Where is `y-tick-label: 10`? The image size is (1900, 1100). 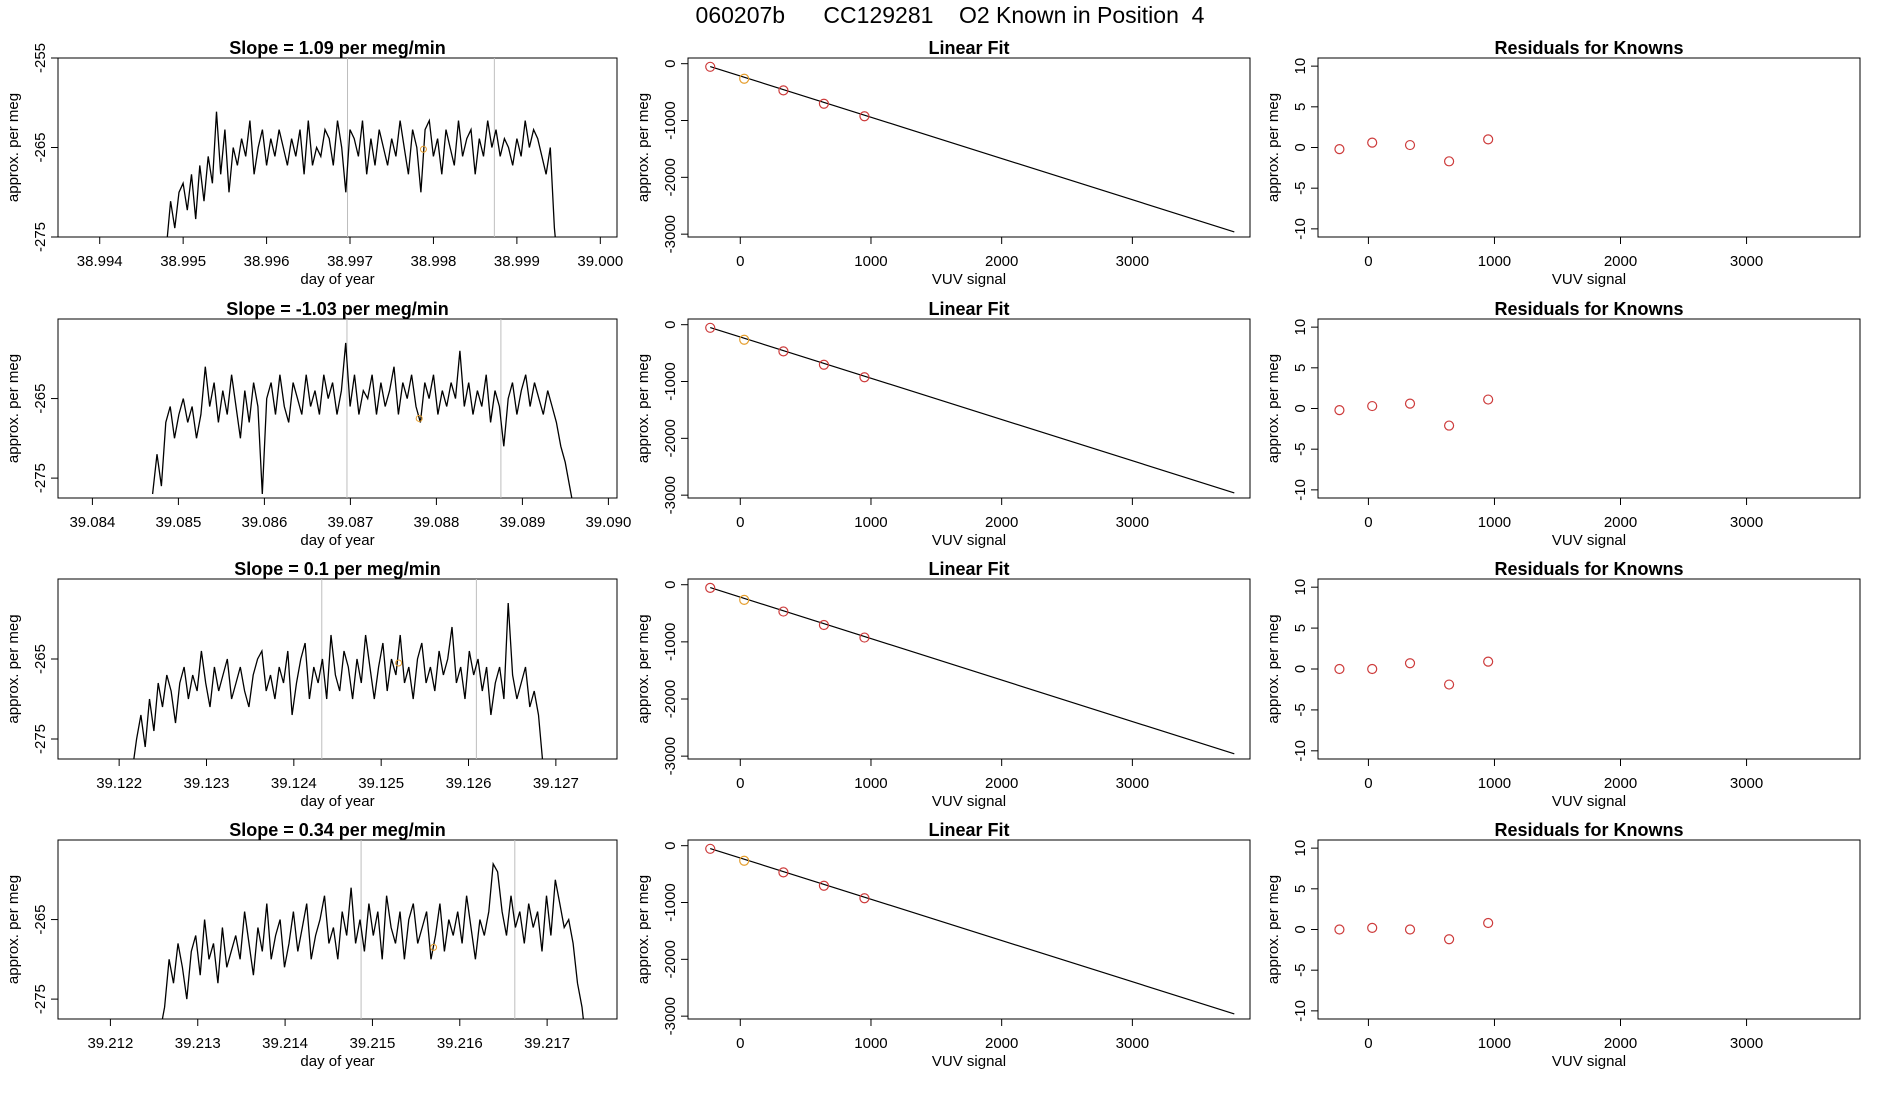 y-tick-label: 10 is located at coordinates (1300, 327).